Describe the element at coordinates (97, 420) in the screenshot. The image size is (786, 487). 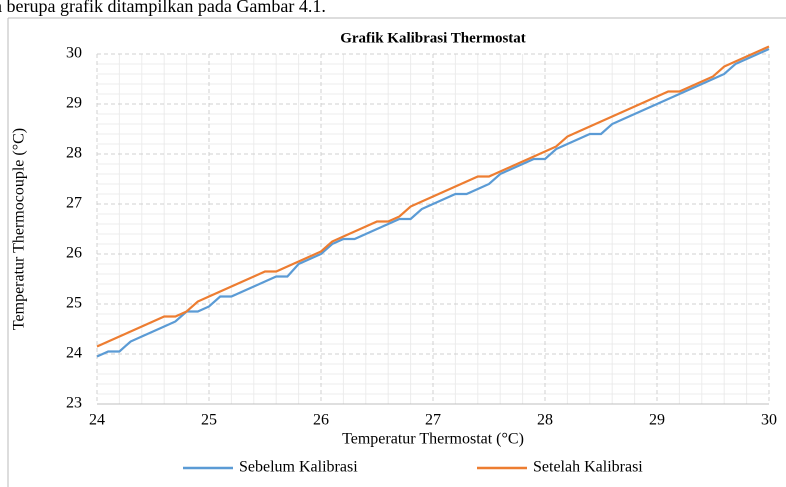
I see `x-tick-label: 24` at that location.